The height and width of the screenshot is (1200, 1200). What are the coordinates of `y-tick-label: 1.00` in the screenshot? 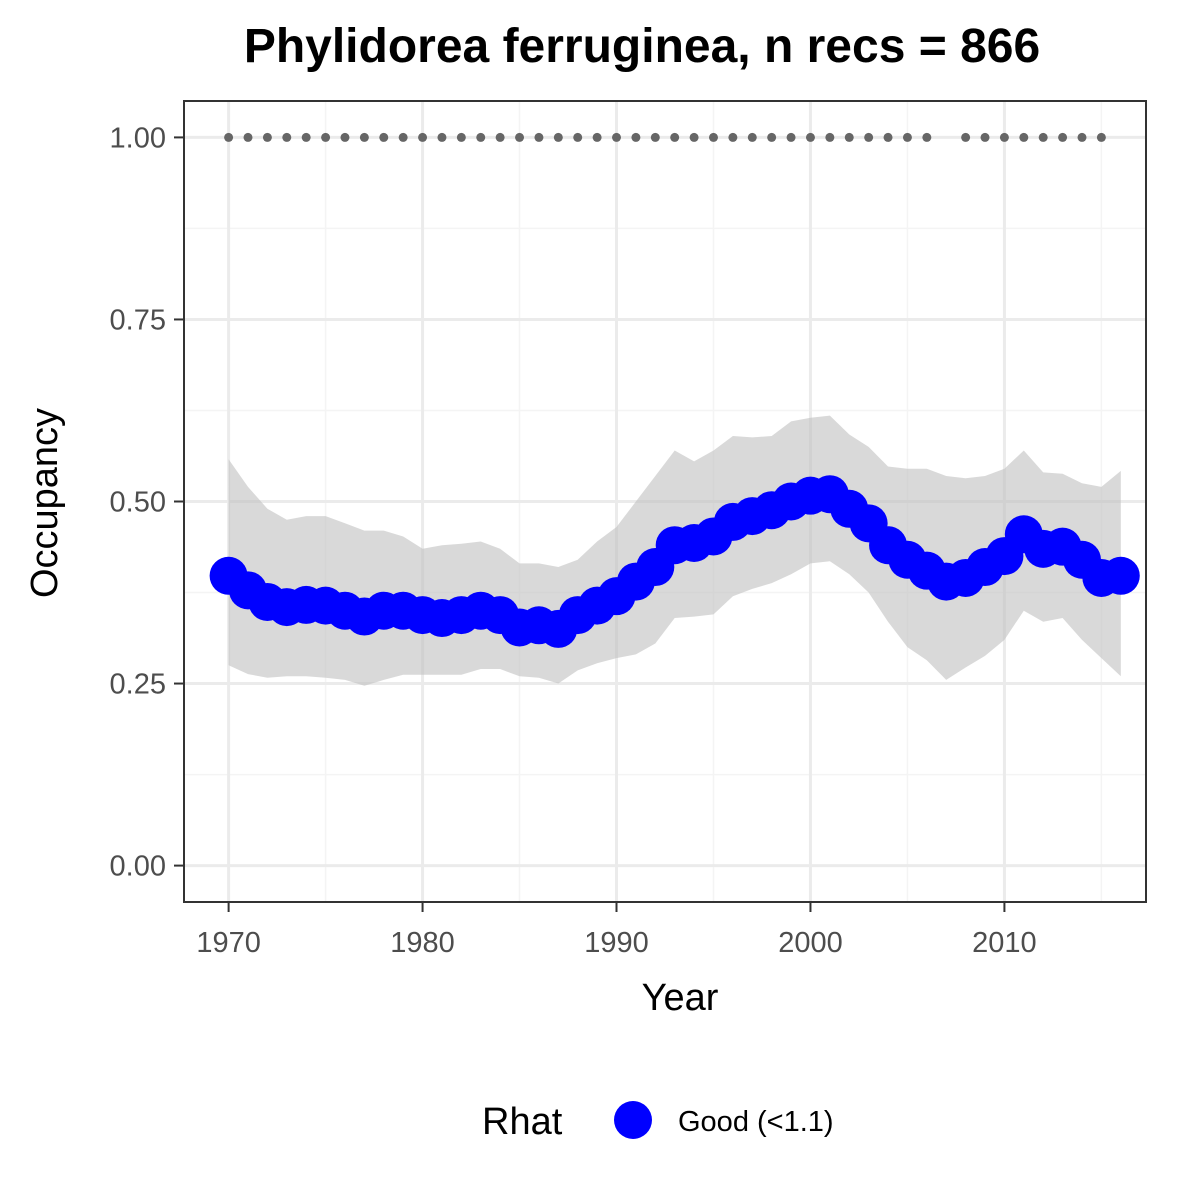 It's located at (138, 138).